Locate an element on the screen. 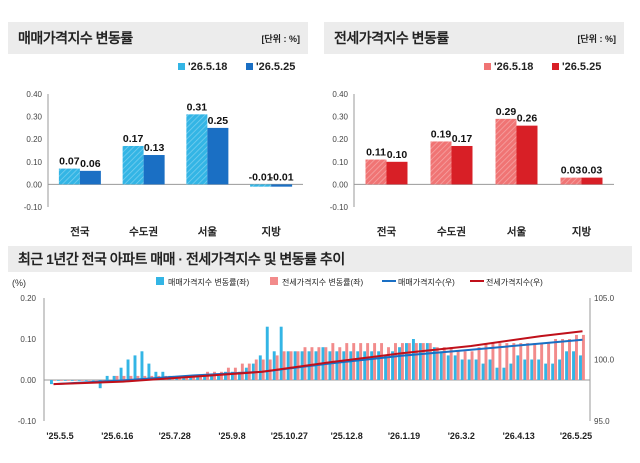 This screenshot has width=640, height=463. trend-panel-title: 최근 1년간 전국 아파트 매매 · 전세가격지수 및 변동률 추이 is located at coordinates (181, 259).